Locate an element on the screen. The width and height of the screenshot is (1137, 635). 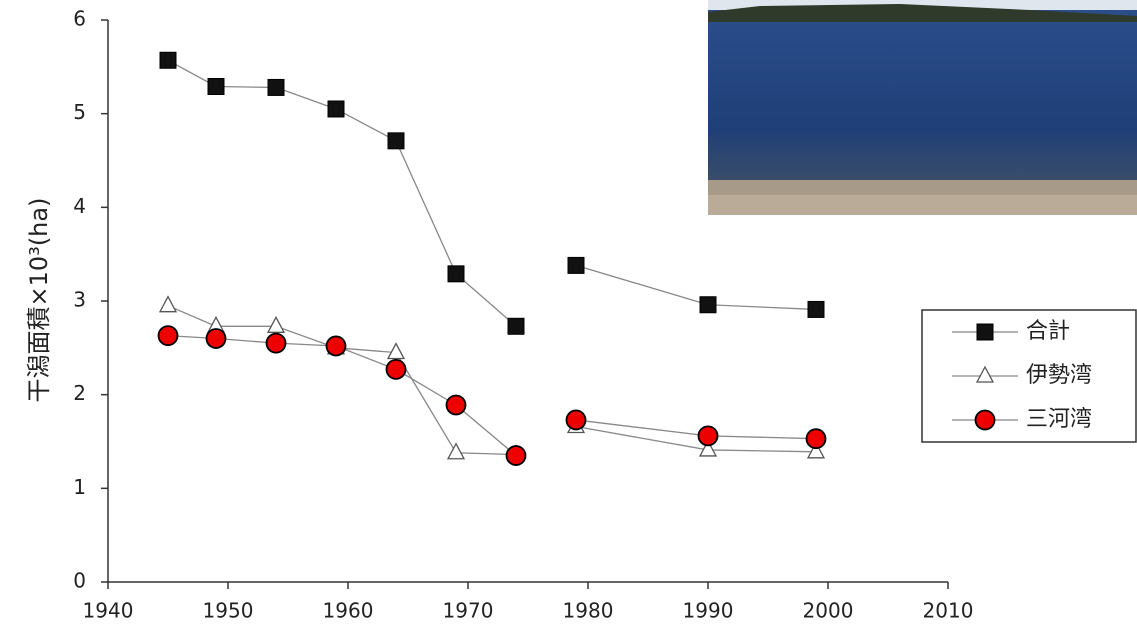
x-tick-label: 1960 is located at coordinates (348, 611).